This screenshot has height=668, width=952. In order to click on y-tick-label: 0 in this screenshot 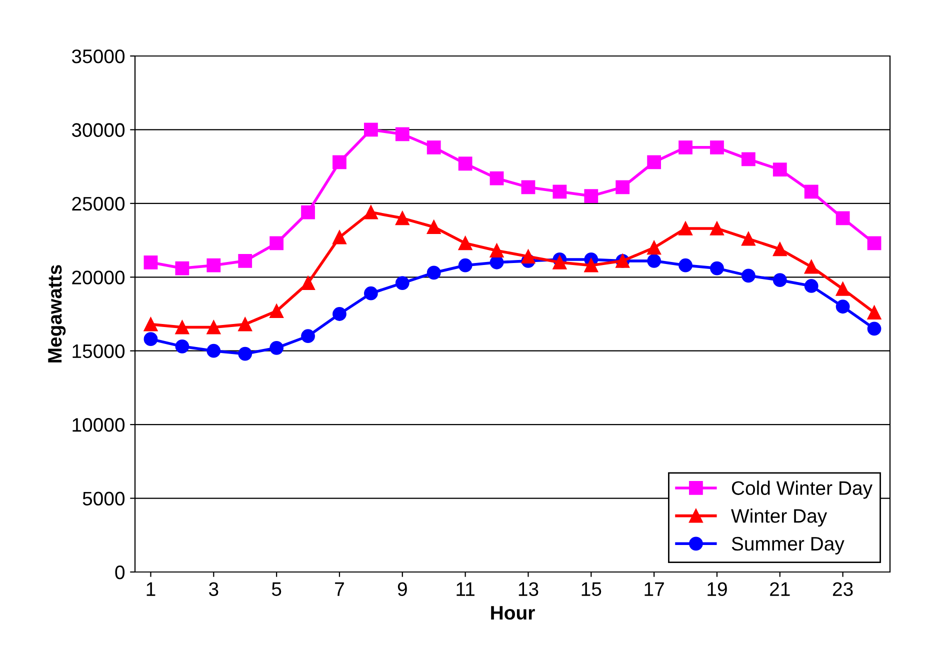, I will do `click(120, 572)`.